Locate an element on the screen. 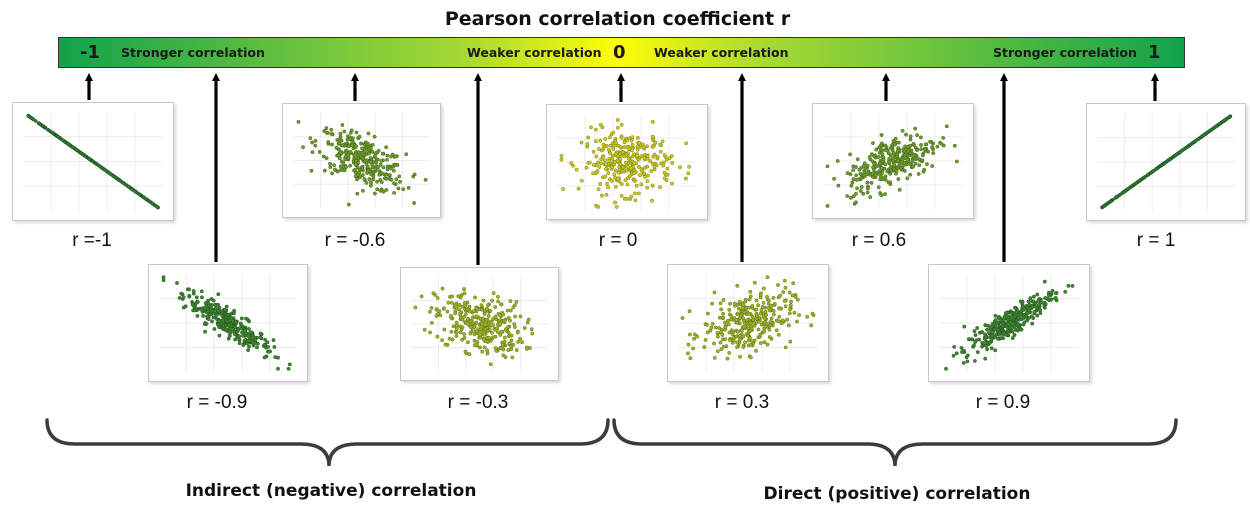 The image size is (1250, 519). r-label-0-9: r = 0.9 is located at coordinates (1003, 402).